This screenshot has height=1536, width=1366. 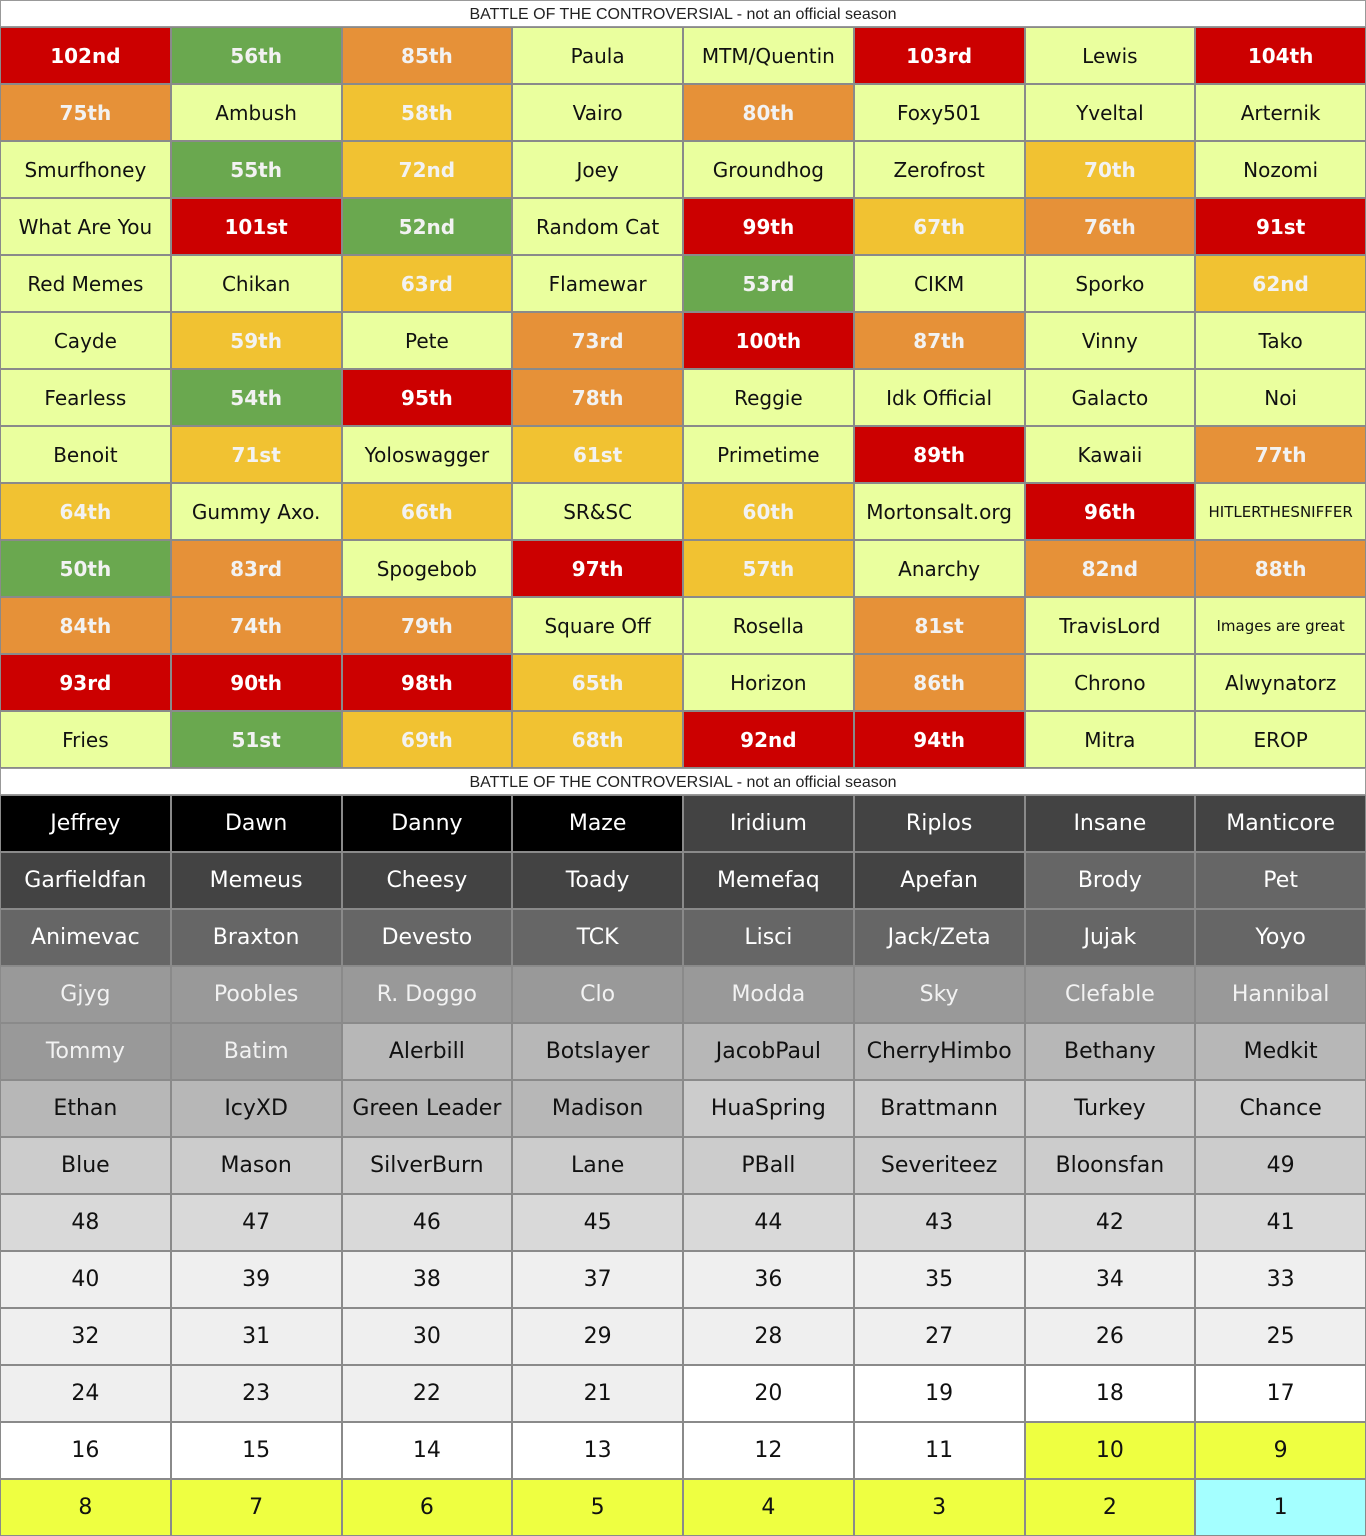 I want to click on table-cell: 101st, so click(x=256, y=226).